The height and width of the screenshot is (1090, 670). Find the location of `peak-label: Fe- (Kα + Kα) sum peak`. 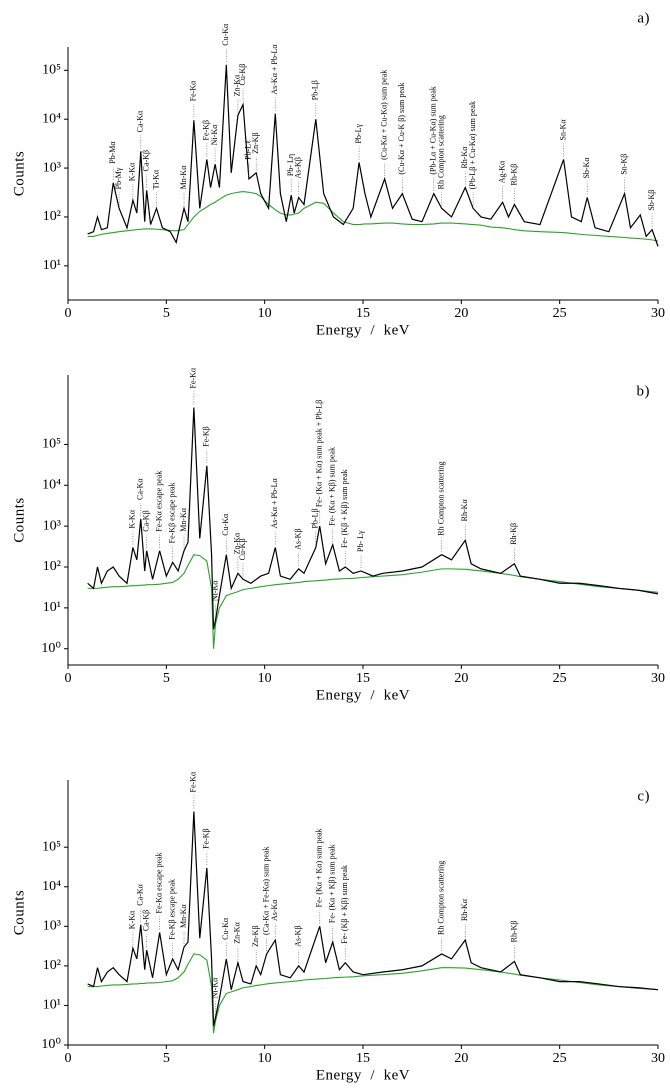

peak-label: Fe- (Kα + Kα) sum peak is located at coordinates (319, 867).